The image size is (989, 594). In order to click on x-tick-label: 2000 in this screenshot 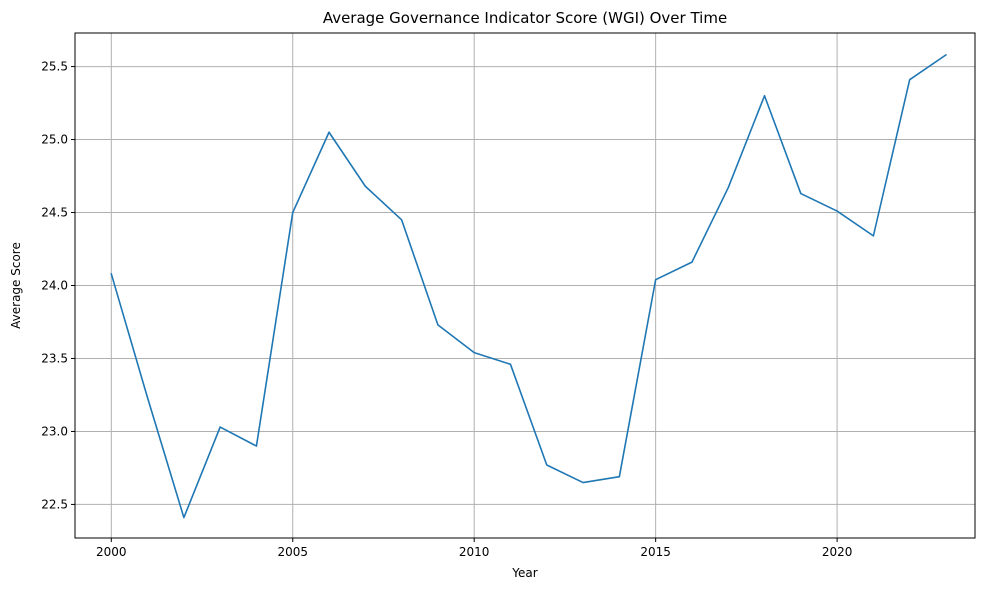, I will do `click(111, 552)`.